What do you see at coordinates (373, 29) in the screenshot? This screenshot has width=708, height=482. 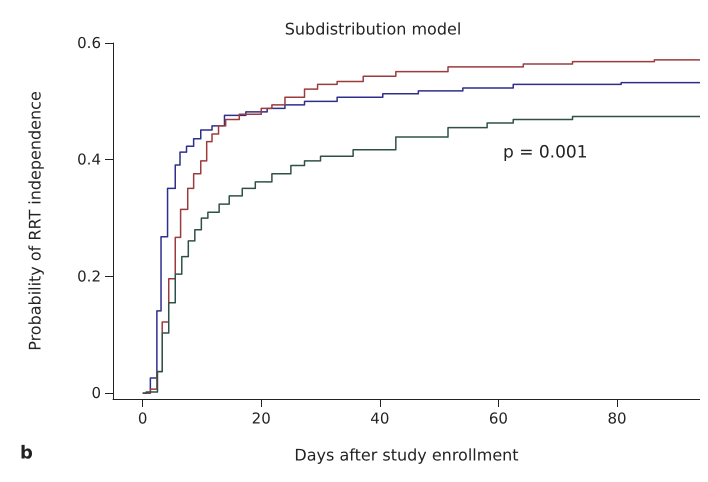 I see `chart-title: Subdistribution model` at bounding box center [373, 29].